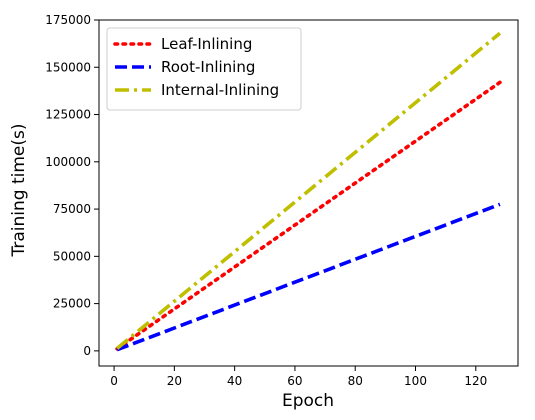 This screenshot has width=535, height=420. Describe the element at coordinates (68, 162) in the screenshot. I see `y-tick-label: 100000` at that location.